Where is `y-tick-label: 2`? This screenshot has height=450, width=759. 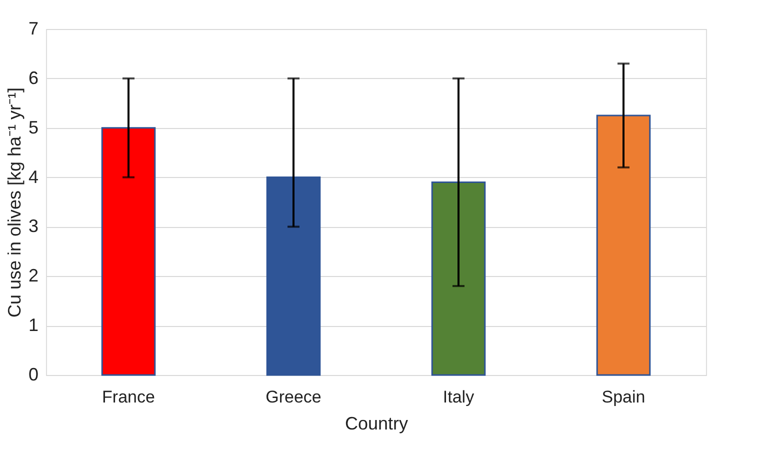
y-tick-label: 2 is located at coordinates (33, 276).